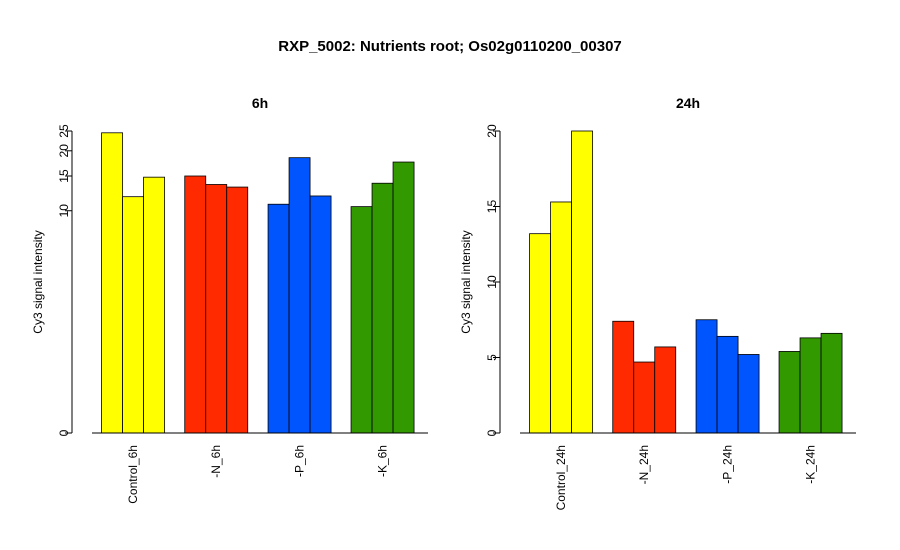 The width and height of the screenshot is (900, 550). Describe the element at coordinates (623, 377) in the screenshot. I see `bar--N_24h-1` at that location.